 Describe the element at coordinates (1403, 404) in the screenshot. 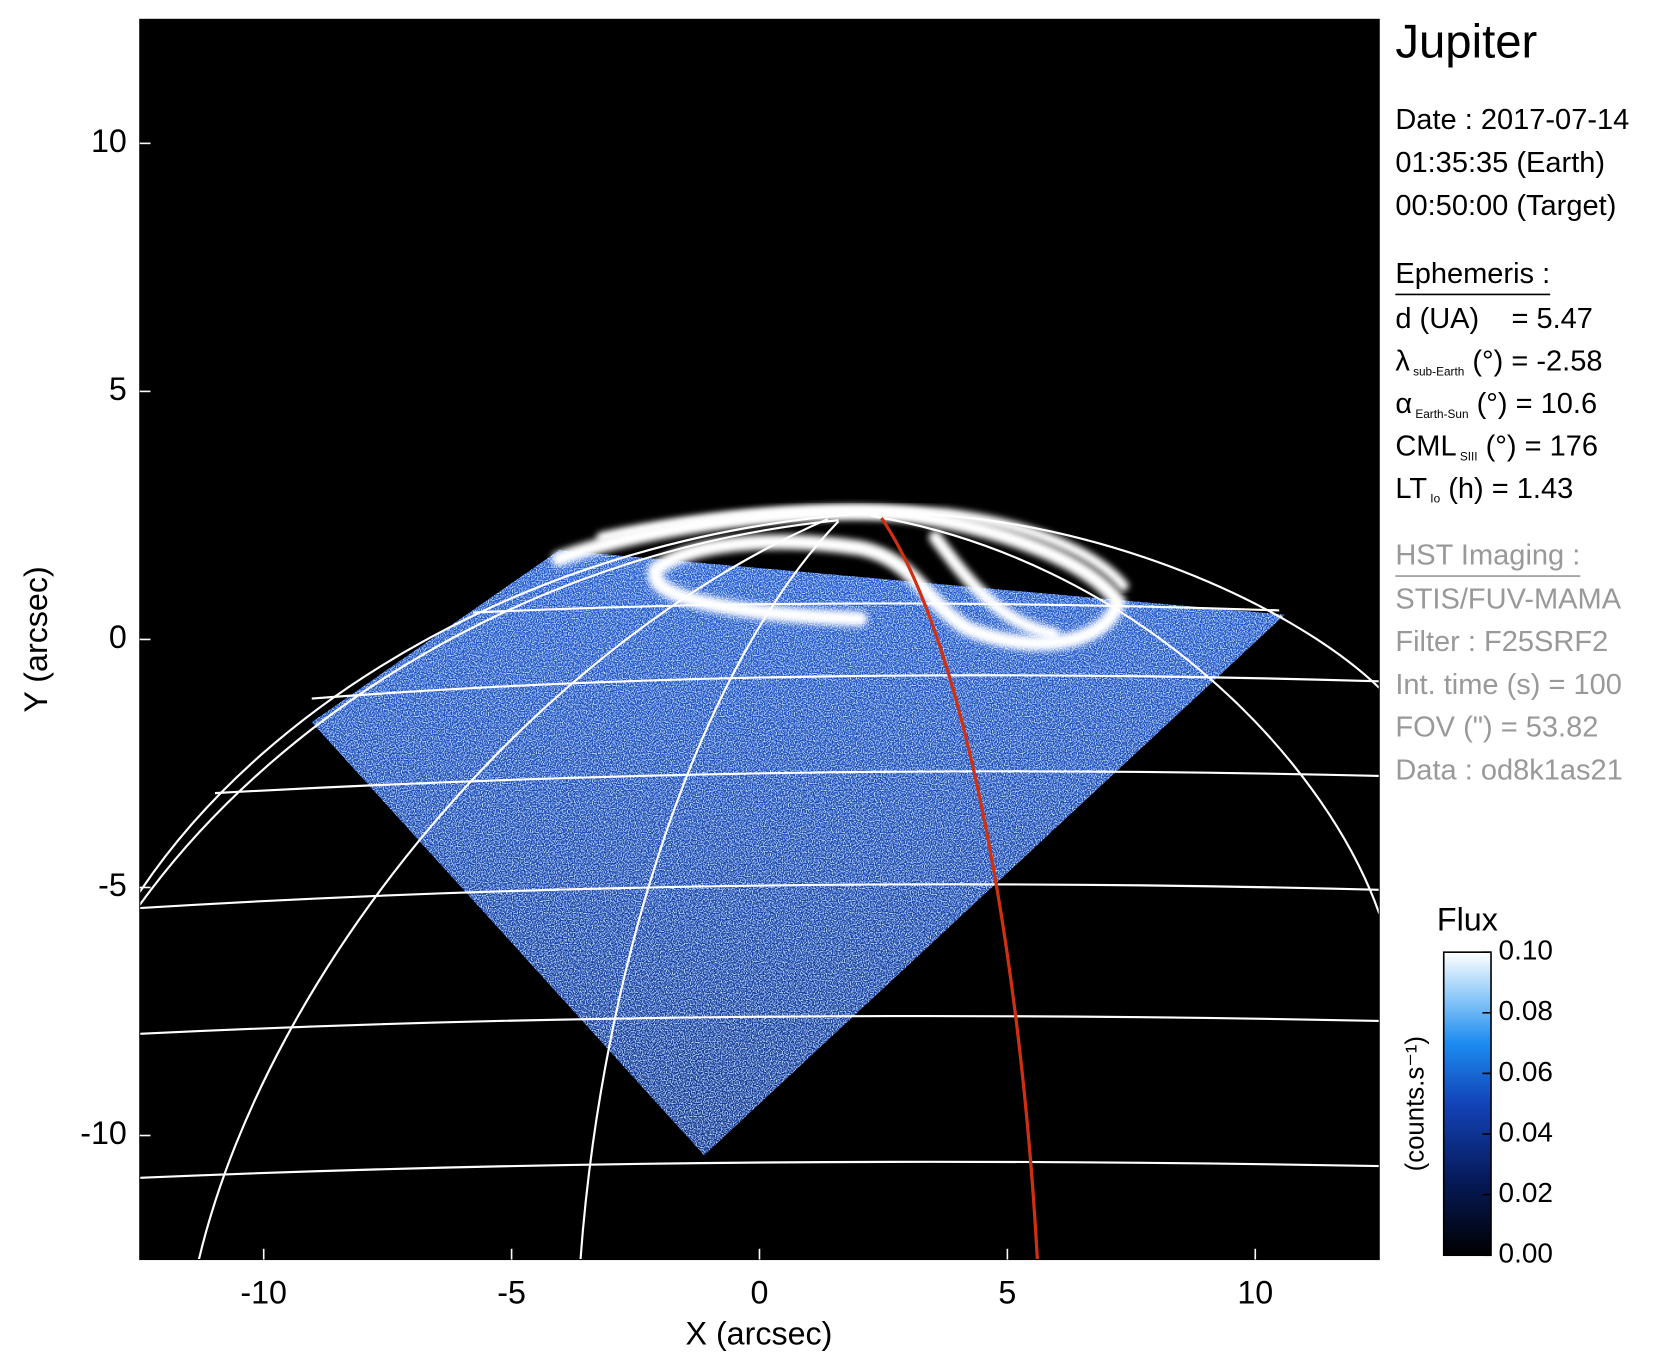

I see `symbol: α` at that location.